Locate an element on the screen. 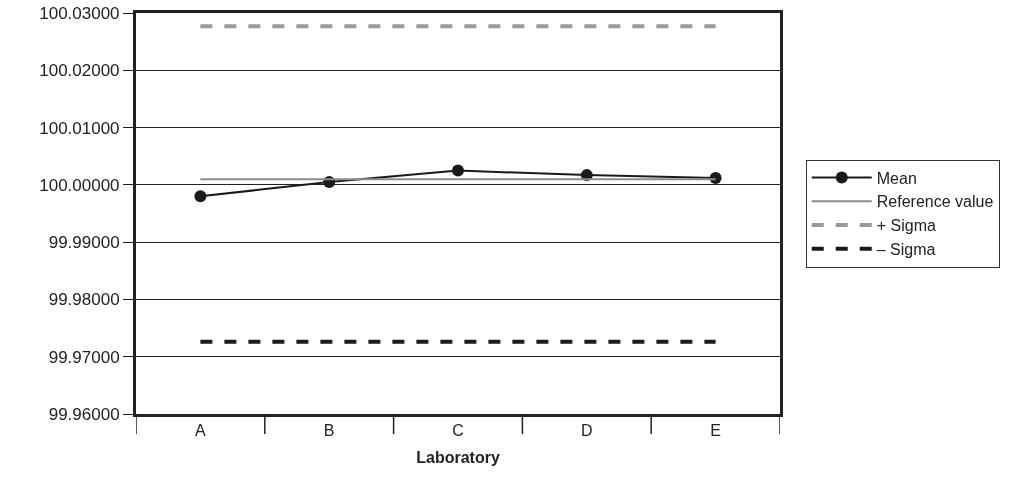 The height and width of the screenshot is (491, 1012). x-tick-label: C is located at coordinates (458, 431).